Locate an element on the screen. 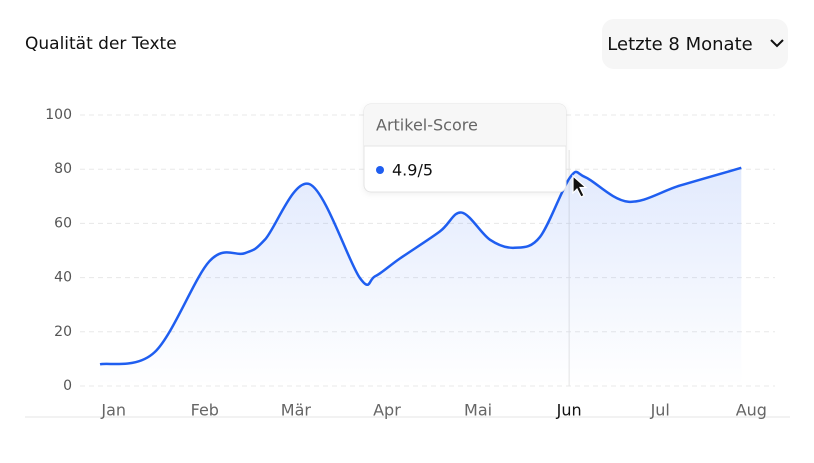 This screenshot has width=814, height=463. x-tick-label: Feb is located at coordinates (205, 410).